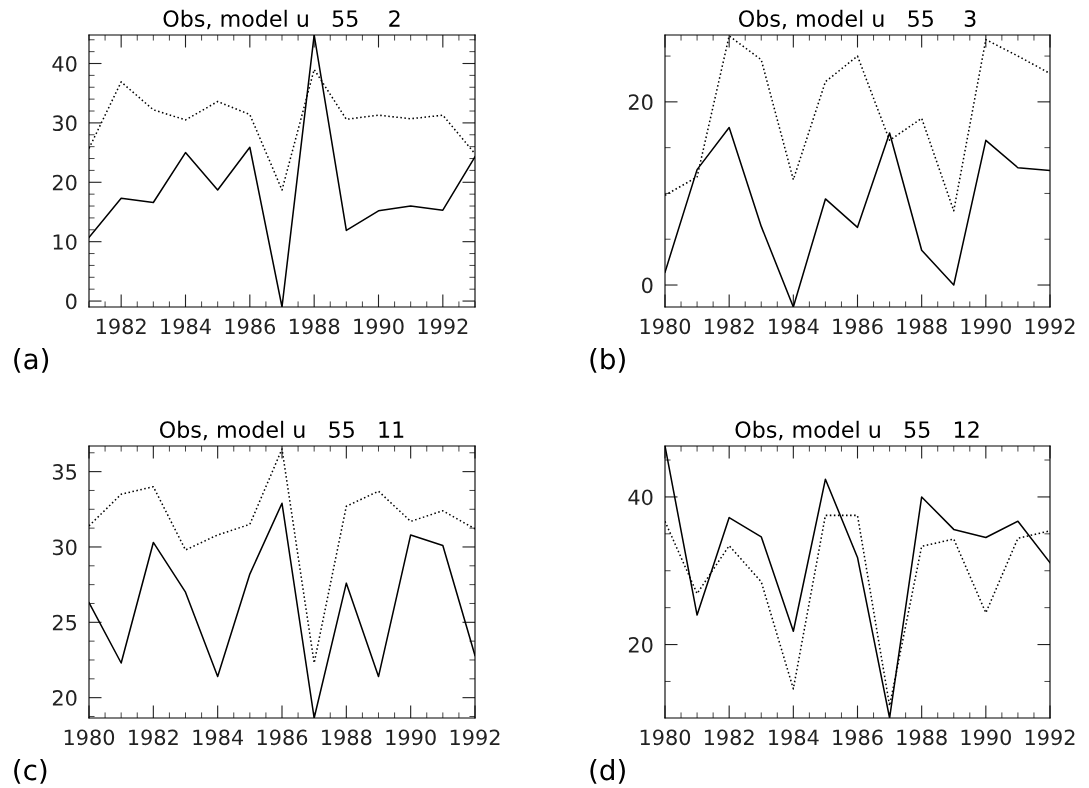 The image size is (1089, 788). What do you see at coordinates (64, 622) in the screenshot?
I see `y-tick-label: 25` at bounding box center [64, 622].